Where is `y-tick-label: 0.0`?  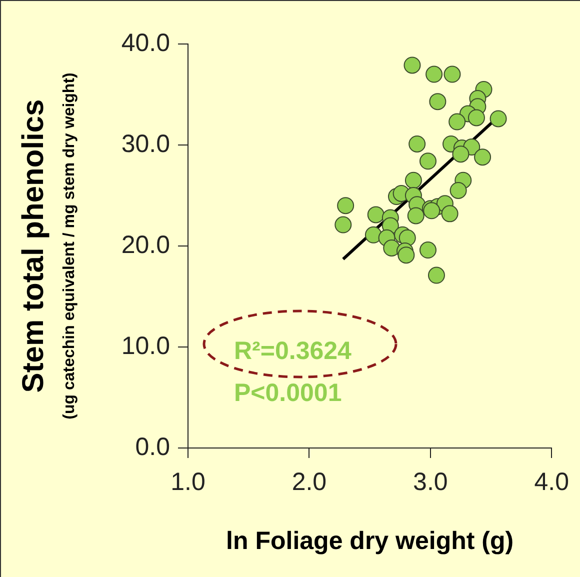 y-tick-label: 0.0 is located at coordinates (152, 446).